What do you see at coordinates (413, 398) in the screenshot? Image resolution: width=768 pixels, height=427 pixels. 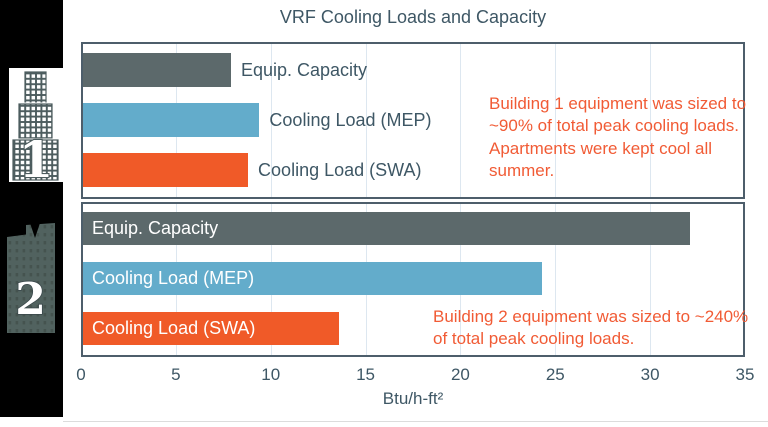 I see `x-axis-label: Btu/h-ft²` at bounding box center [413, 398].